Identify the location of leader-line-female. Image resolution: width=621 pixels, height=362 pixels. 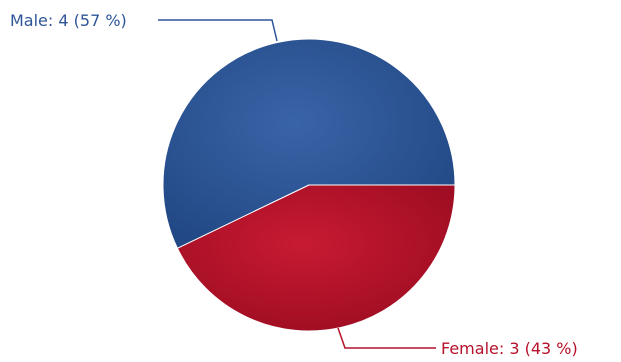
(386, 338).